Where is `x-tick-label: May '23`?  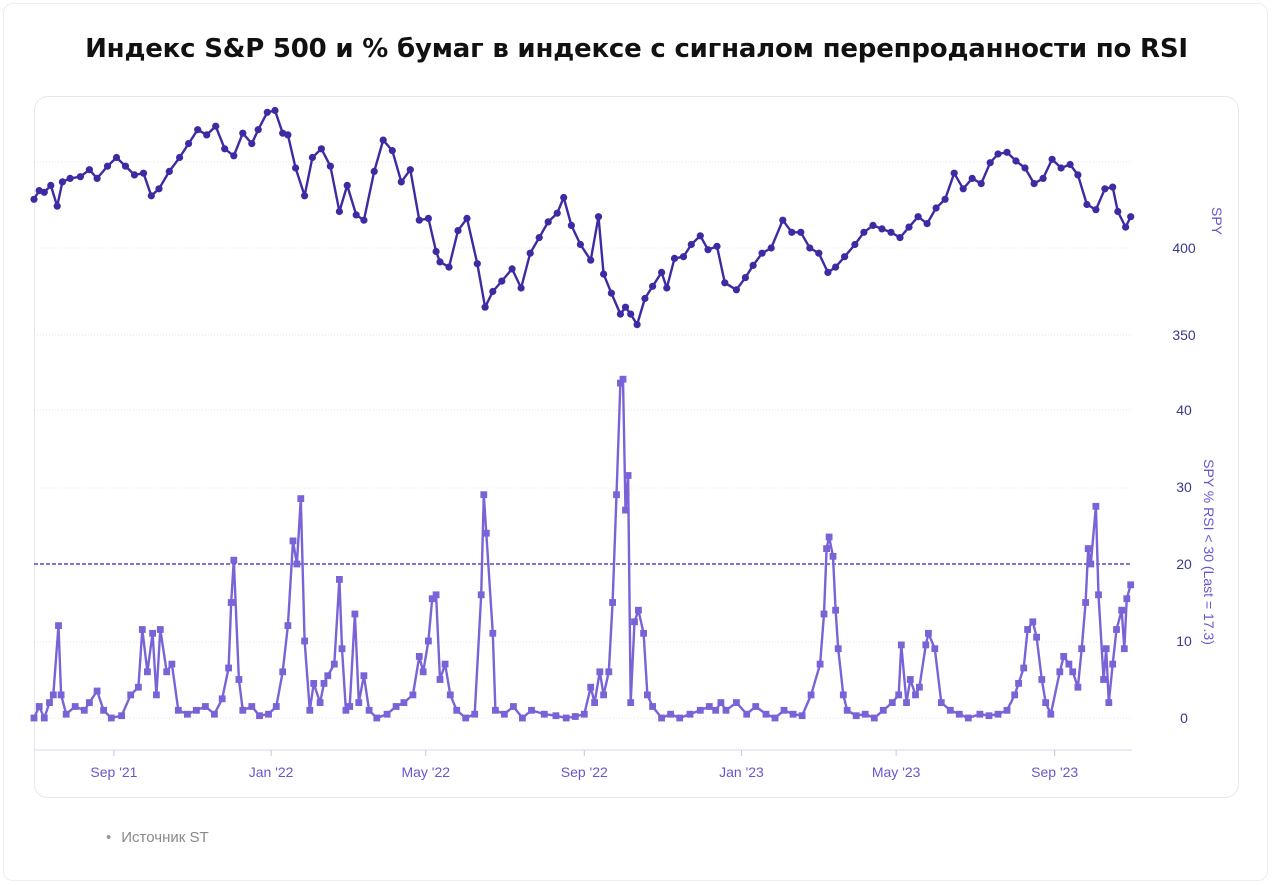 x-tick-label: May '23 is located at coordinates (896, 772).